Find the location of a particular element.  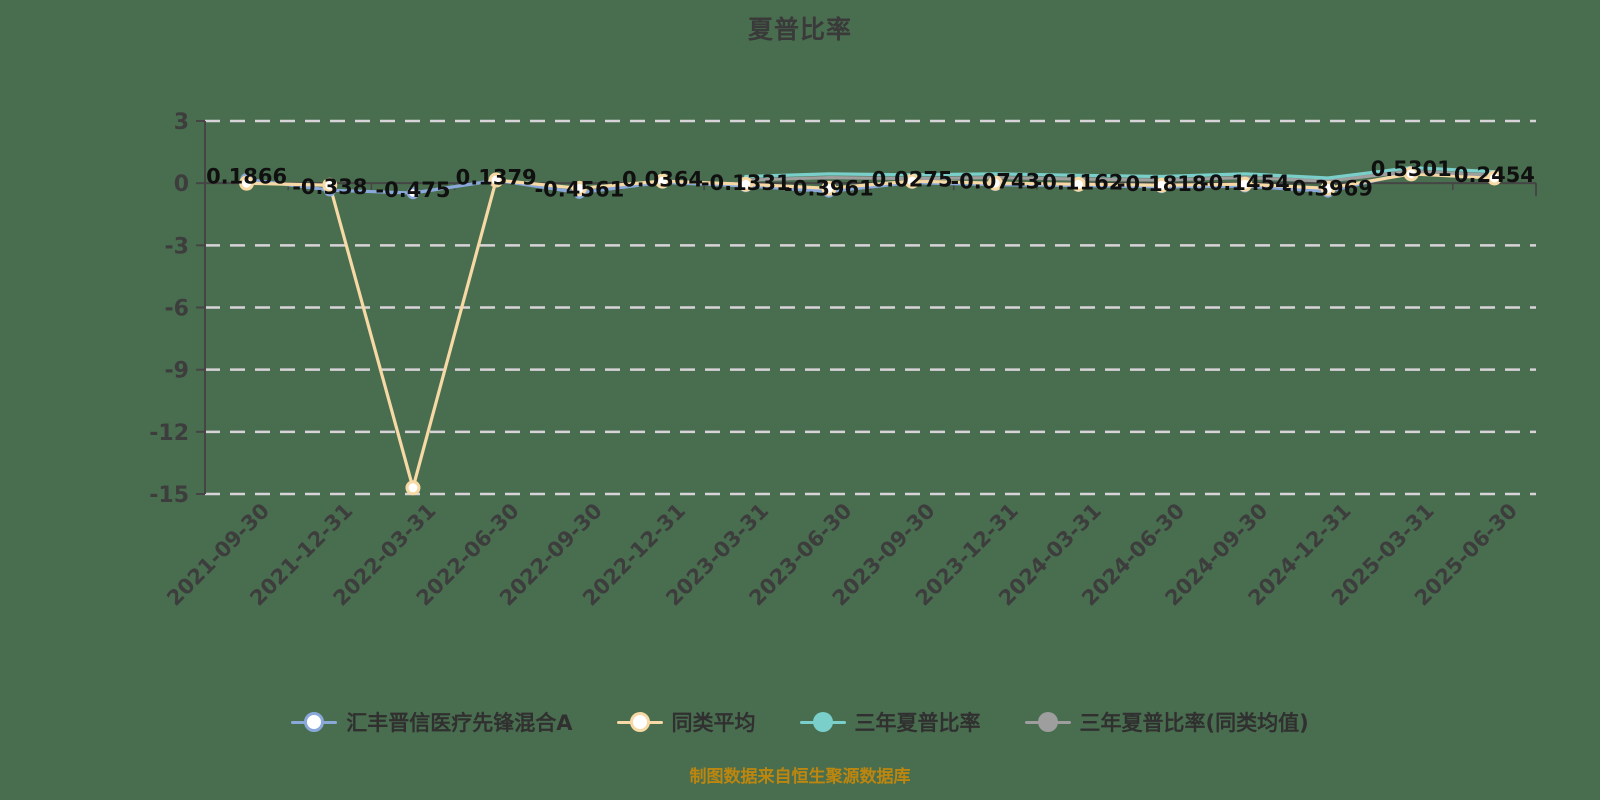

data-label: -0.0743 is located at coordinates (995, 182).